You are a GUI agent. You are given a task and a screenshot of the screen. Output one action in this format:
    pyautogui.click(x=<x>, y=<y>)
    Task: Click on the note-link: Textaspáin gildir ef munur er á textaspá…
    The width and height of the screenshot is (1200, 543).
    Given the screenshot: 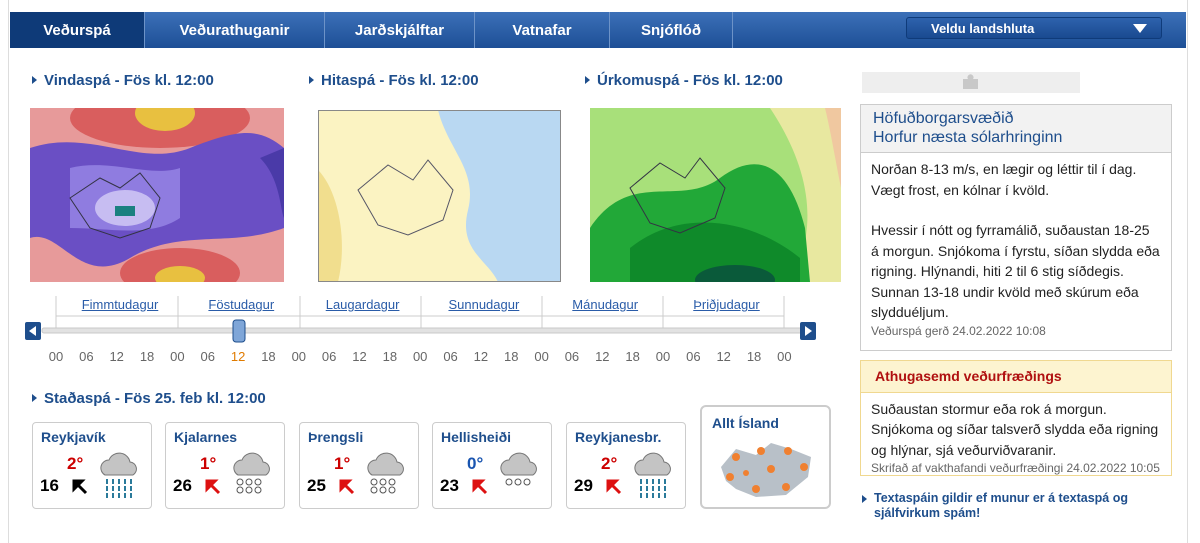 What is the action you would take?
    pyautogui.click(x=1010, y=506)
    